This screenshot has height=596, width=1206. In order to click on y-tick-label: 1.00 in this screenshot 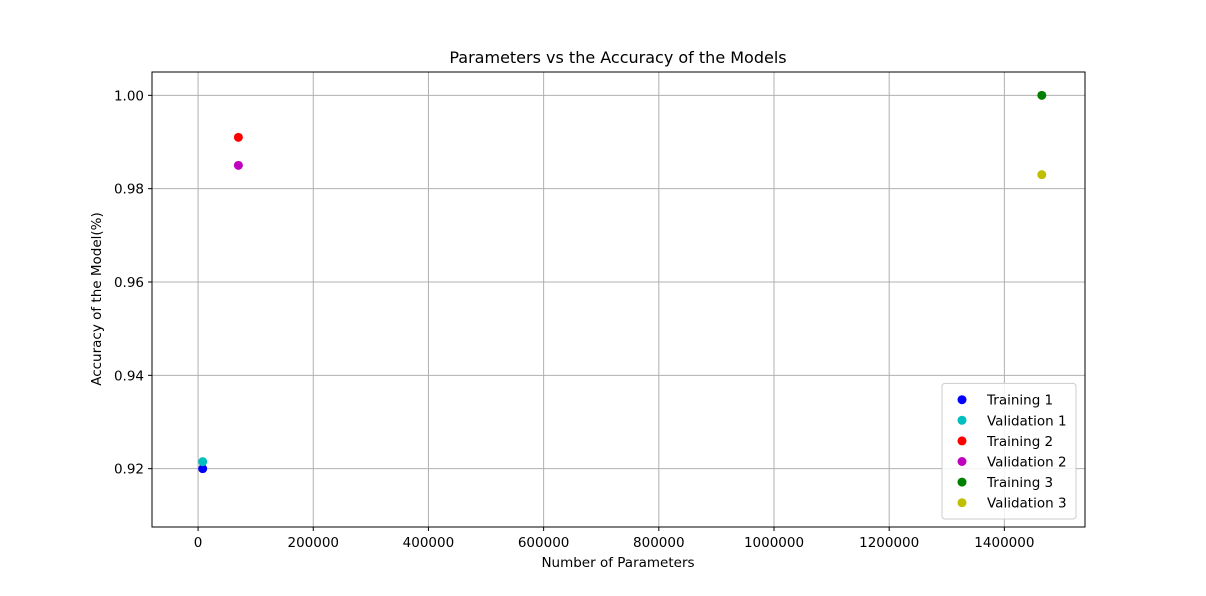, I will do `click(129, 96)`.